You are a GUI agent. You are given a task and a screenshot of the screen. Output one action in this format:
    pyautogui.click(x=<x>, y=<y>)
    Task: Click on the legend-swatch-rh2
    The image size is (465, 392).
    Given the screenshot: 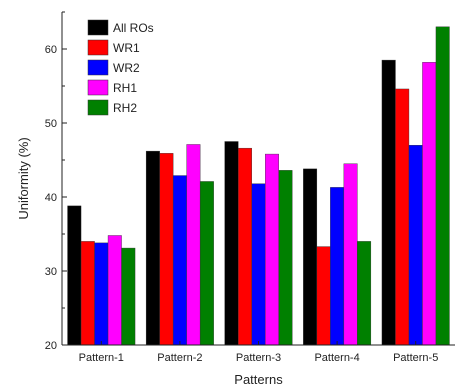 What is the action you would take?
    pyautogui.click(x=98, y=107)
    